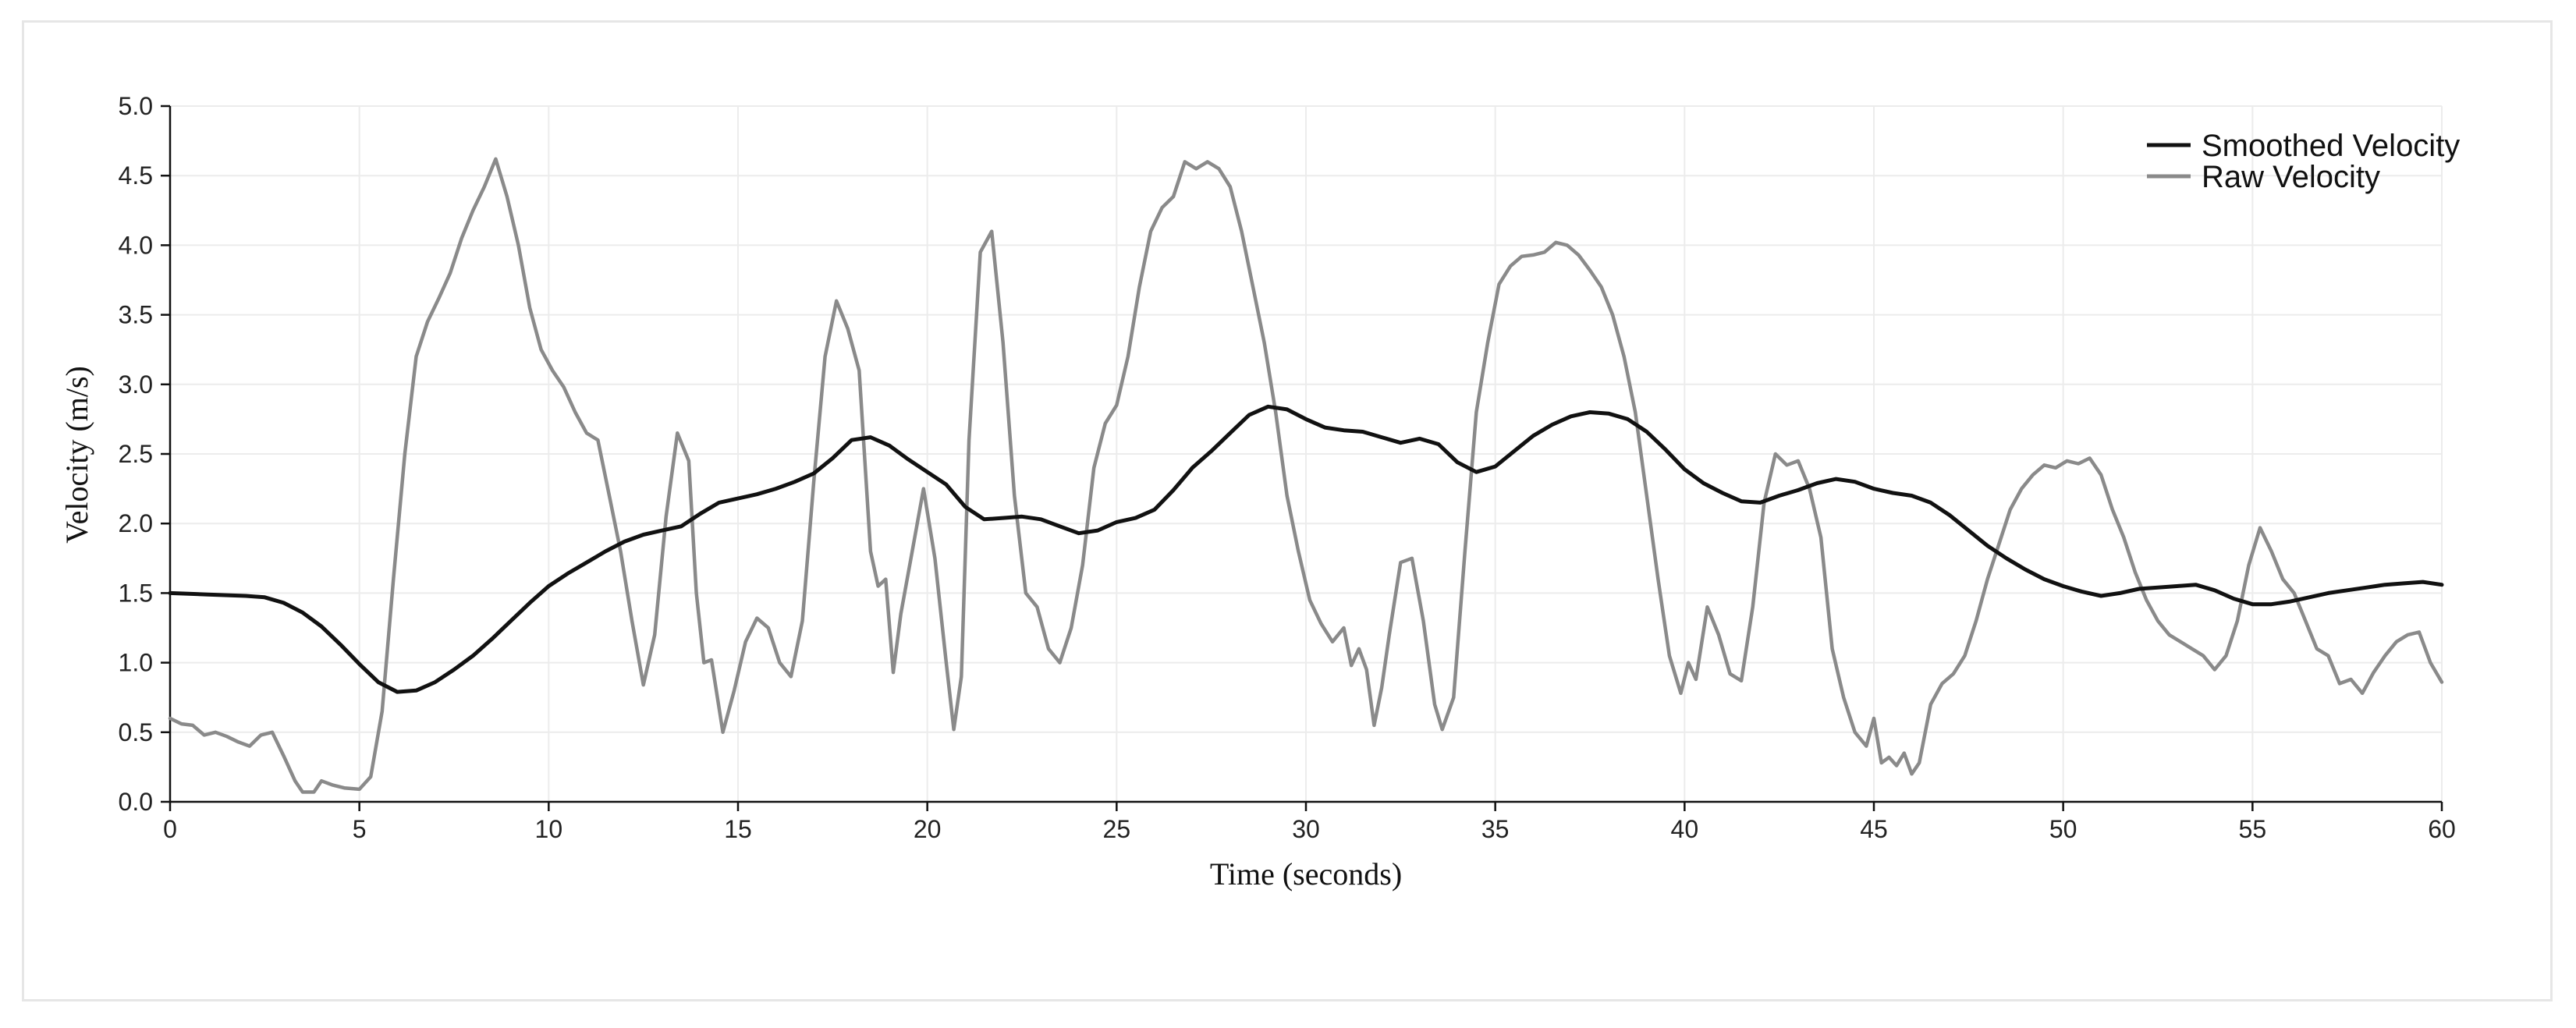  I want to click on x-tick-label: 55, so click(2253, 829).